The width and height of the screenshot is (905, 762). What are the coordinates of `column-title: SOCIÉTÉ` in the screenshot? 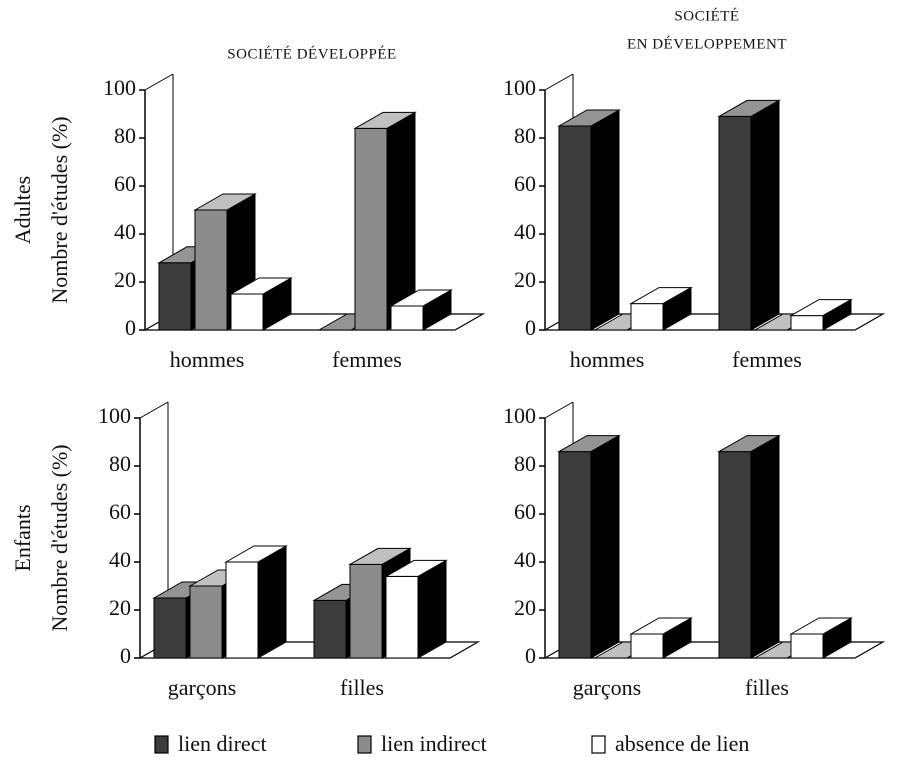 It's located at (706, 15).